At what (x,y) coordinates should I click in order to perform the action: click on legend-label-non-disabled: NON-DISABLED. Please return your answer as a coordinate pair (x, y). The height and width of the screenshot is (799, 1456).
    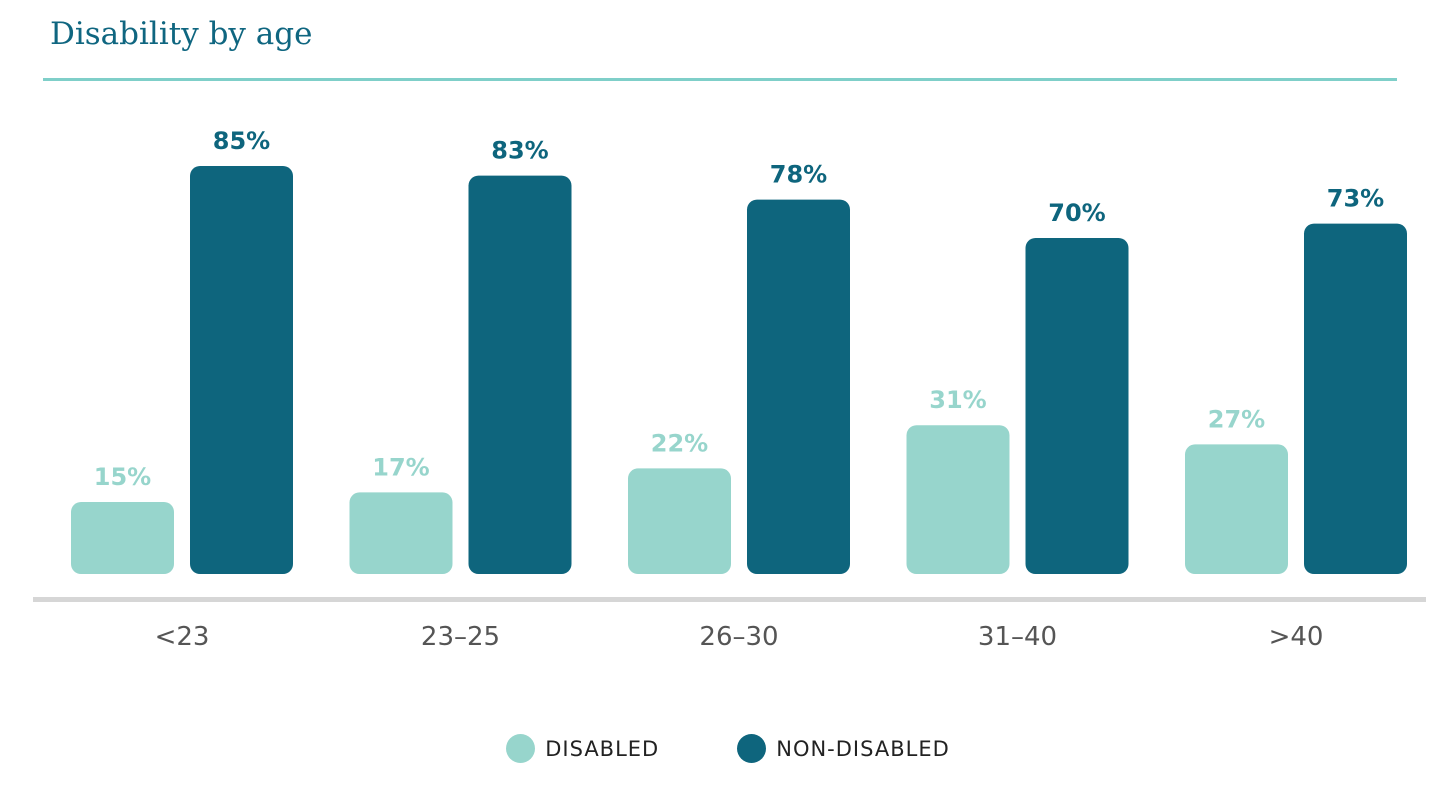
    Looking at the image, I should click on (863, 748).